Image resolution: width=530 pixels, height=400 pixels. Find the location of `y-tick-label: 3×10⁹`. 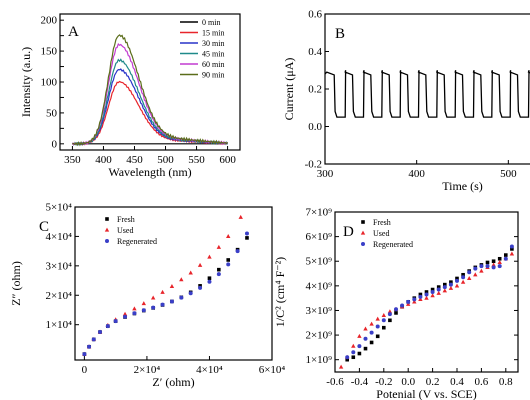

y-tick-label: 3×10⁹ is located at coordinates (318, 311).